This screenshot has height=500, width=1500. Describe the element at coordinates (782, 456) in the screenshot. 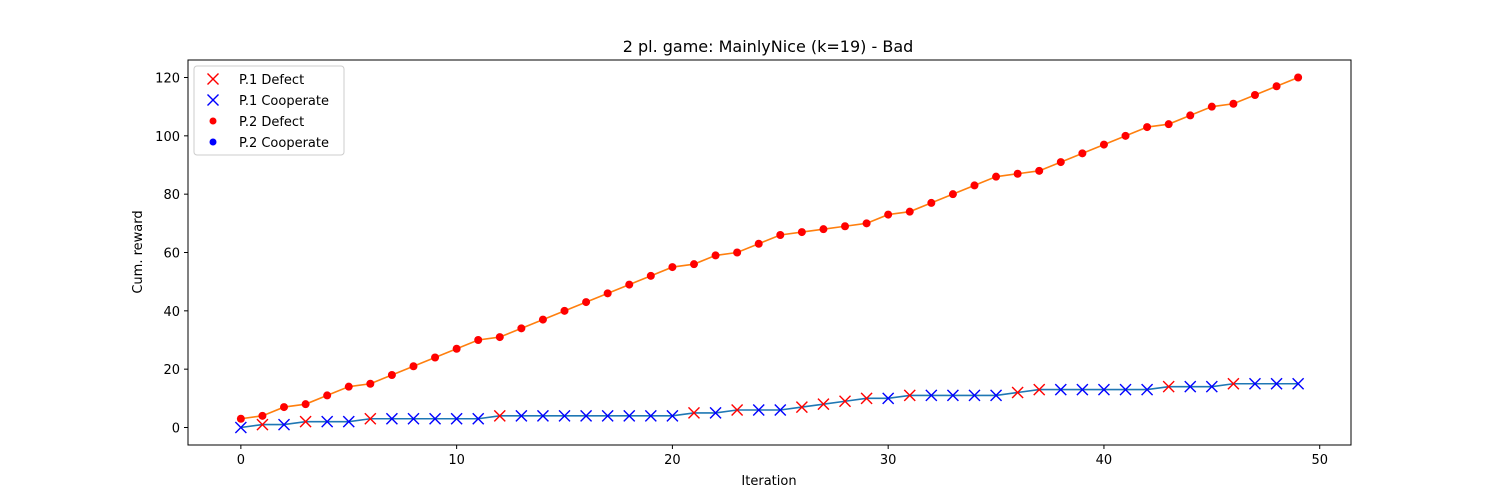

I see `x-axis: 0 10 20 30 40 50` at that location.